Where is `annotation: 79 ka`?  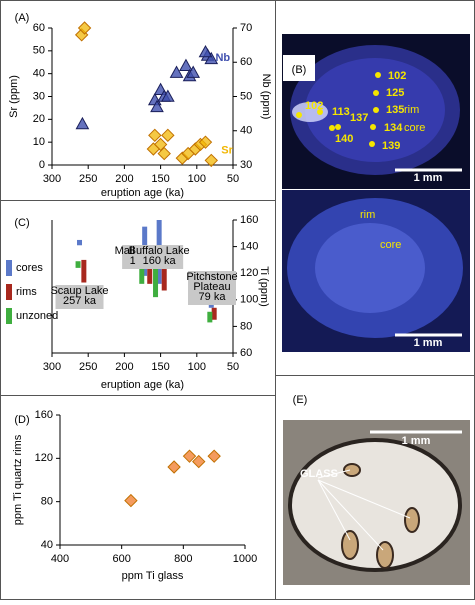 annotation: 79 ka is located at coordinates (213, 297).